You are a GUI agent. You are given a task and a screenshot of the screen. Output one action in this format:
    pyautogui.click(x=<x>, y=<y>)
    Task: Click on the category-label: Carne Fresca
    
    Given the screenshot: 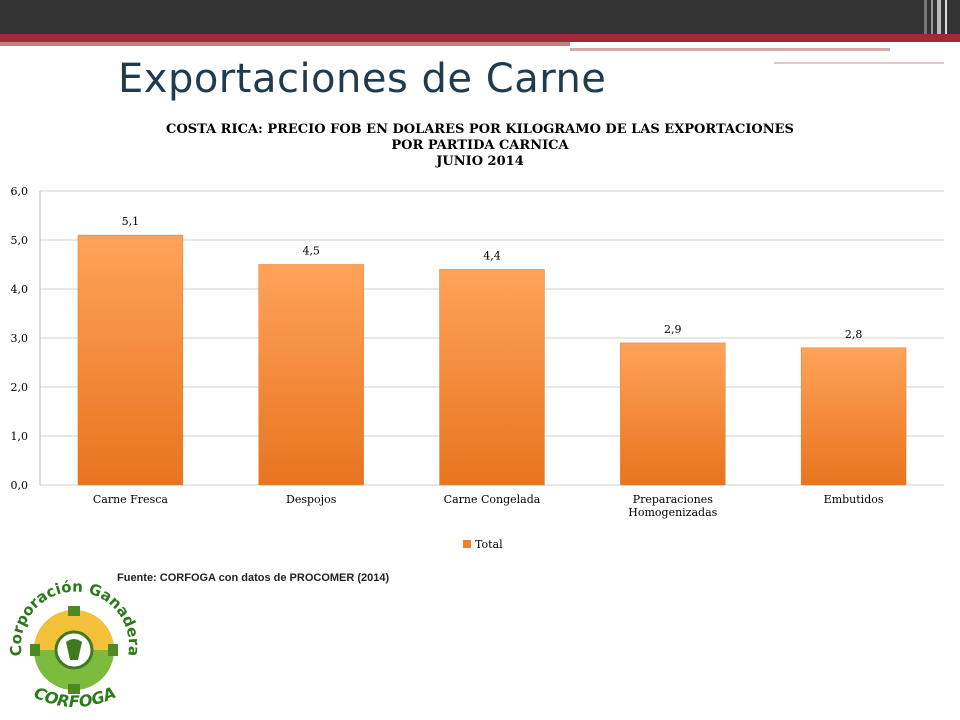 What is the action you would take?
    pyautogui.click(x=131, y=499)
    